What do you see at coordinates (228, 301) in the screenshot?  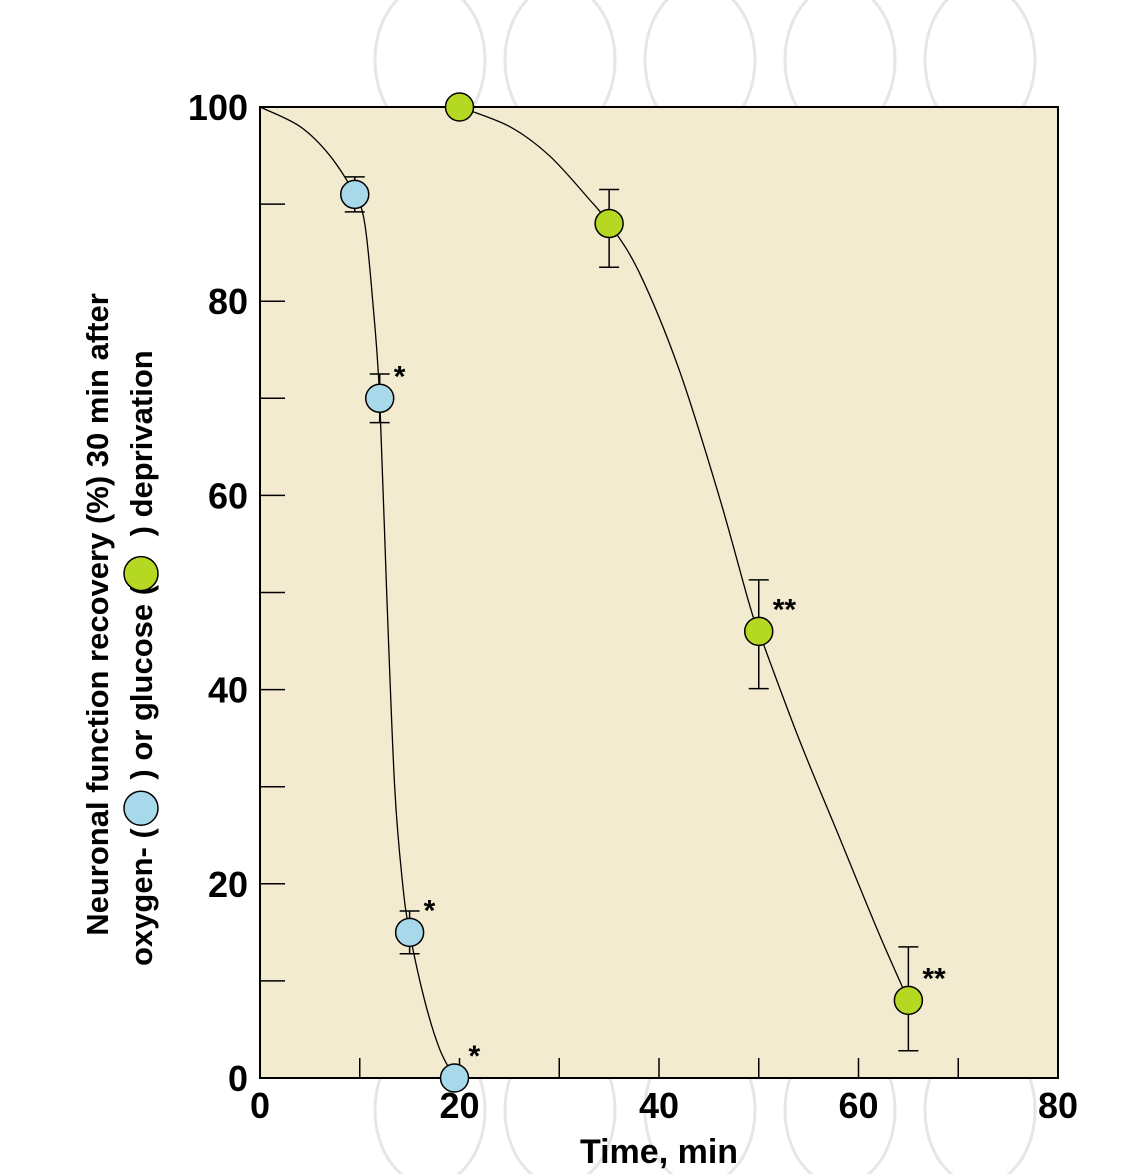 I see `y-tick-label: 80` at bounding box center [228, 301].